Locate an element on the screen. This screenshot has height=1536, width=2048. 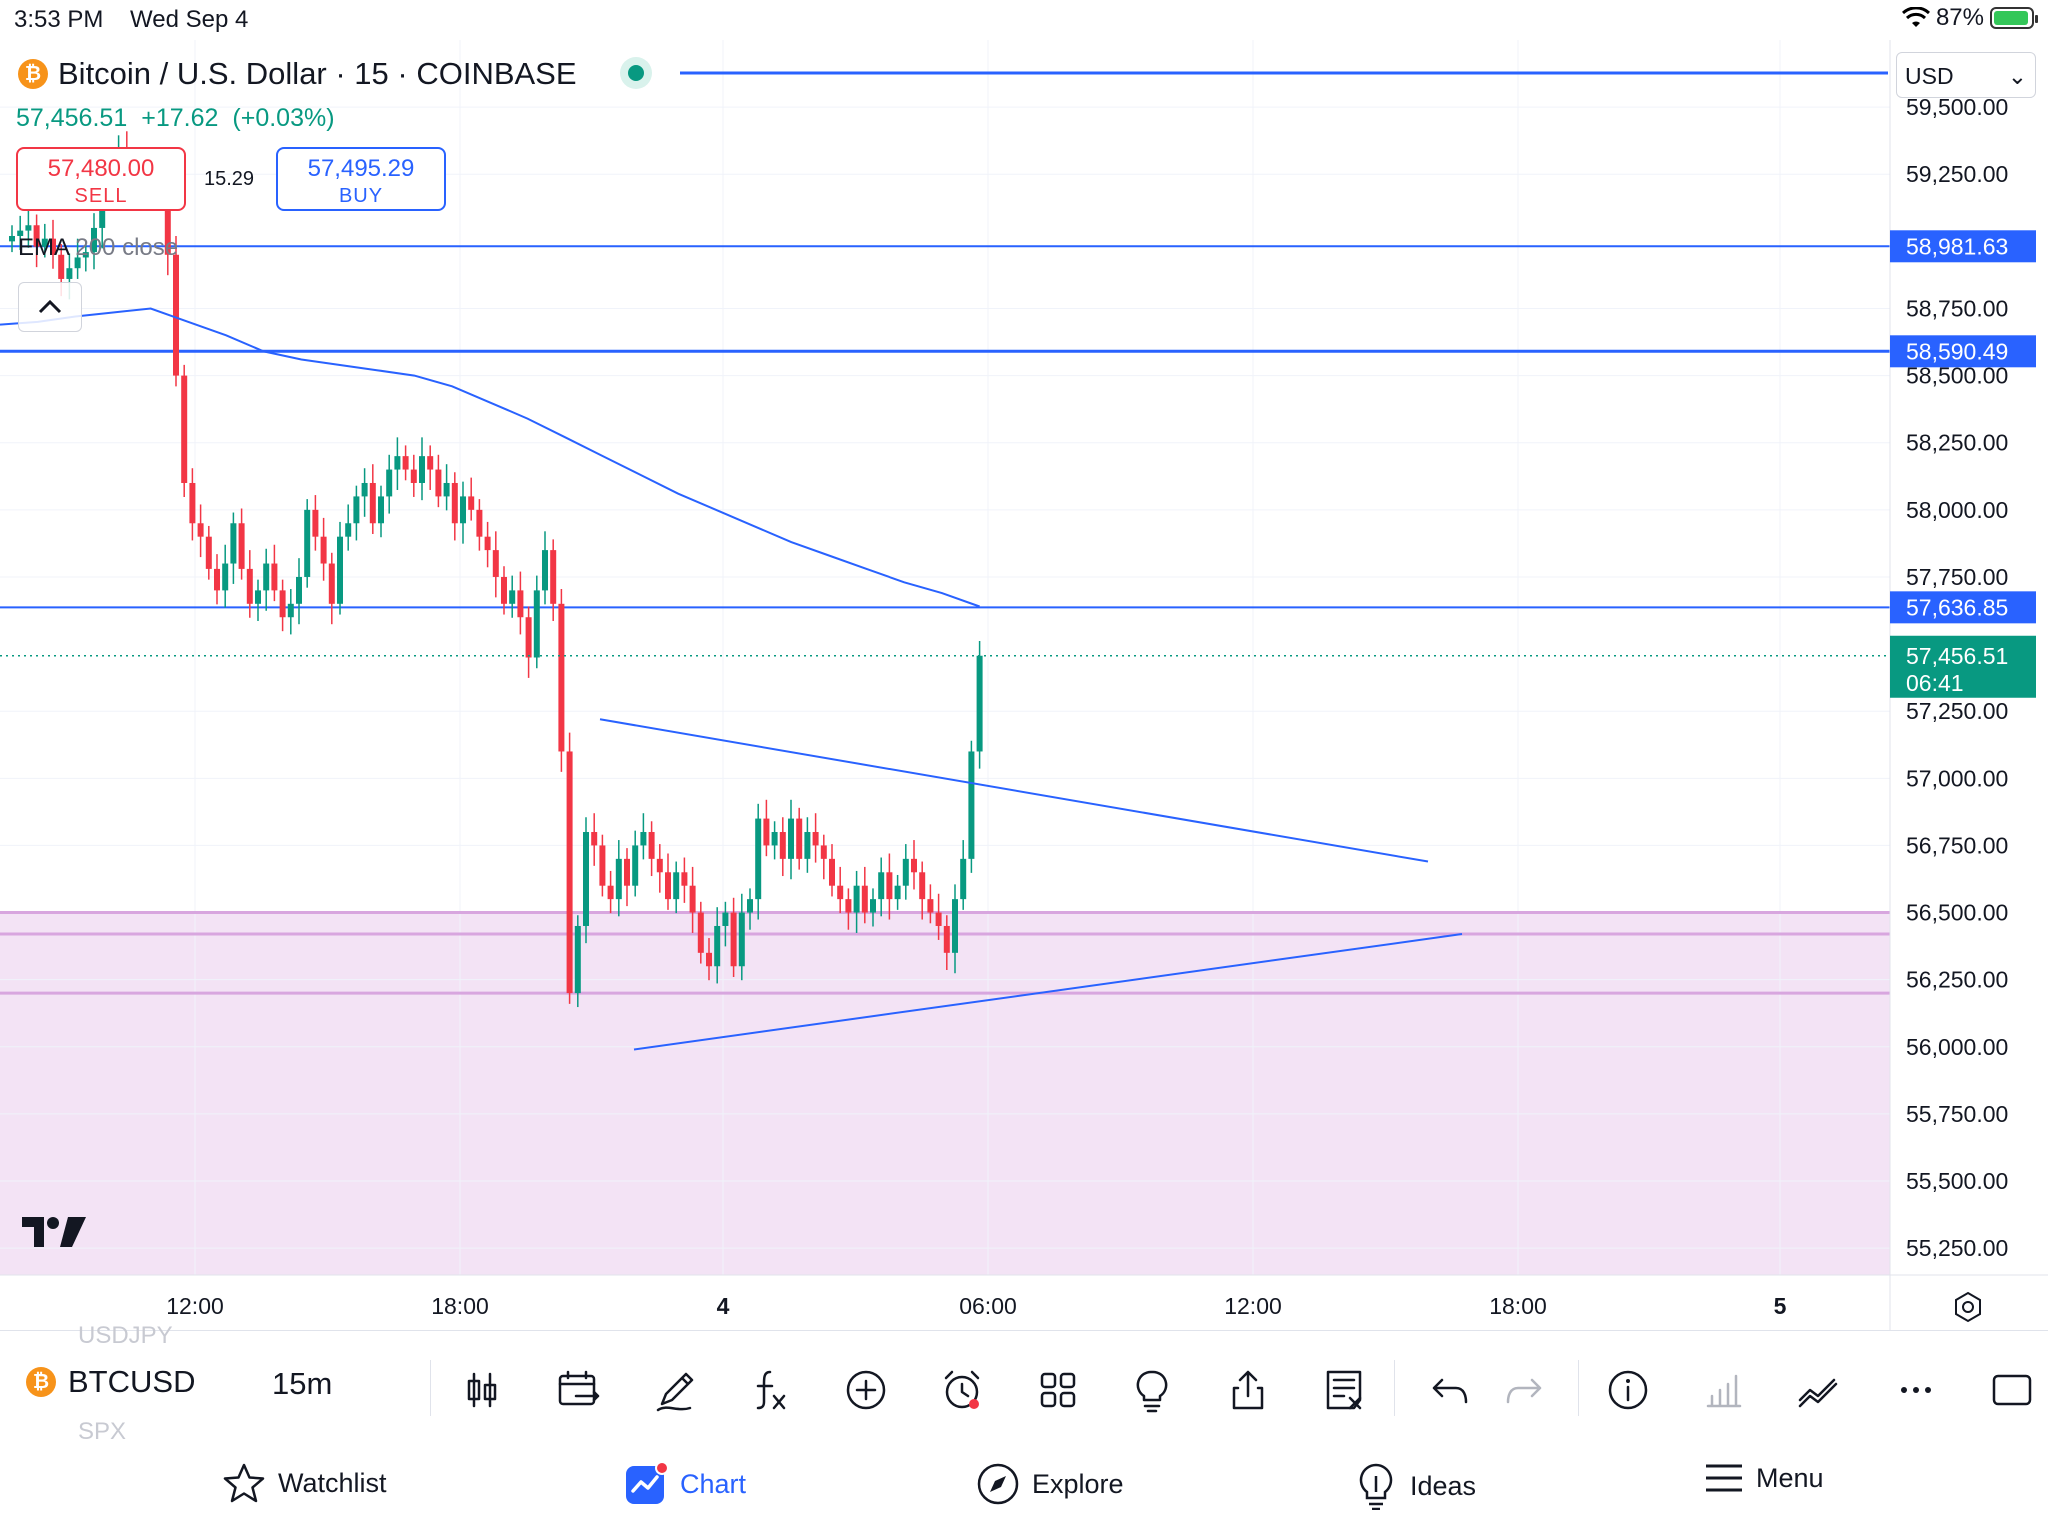
nav-explore: Explore is located at coordinates (1050, 1484).